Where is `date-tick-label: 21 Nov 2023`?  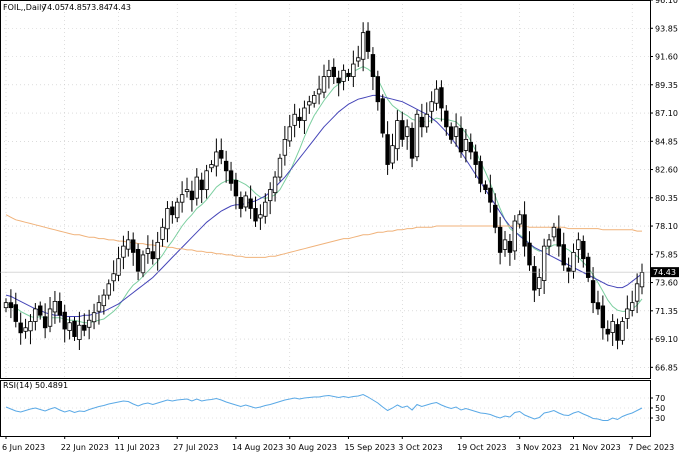
date-tick-label: 21 Nov 2023 is located at coordinates (595, 447).